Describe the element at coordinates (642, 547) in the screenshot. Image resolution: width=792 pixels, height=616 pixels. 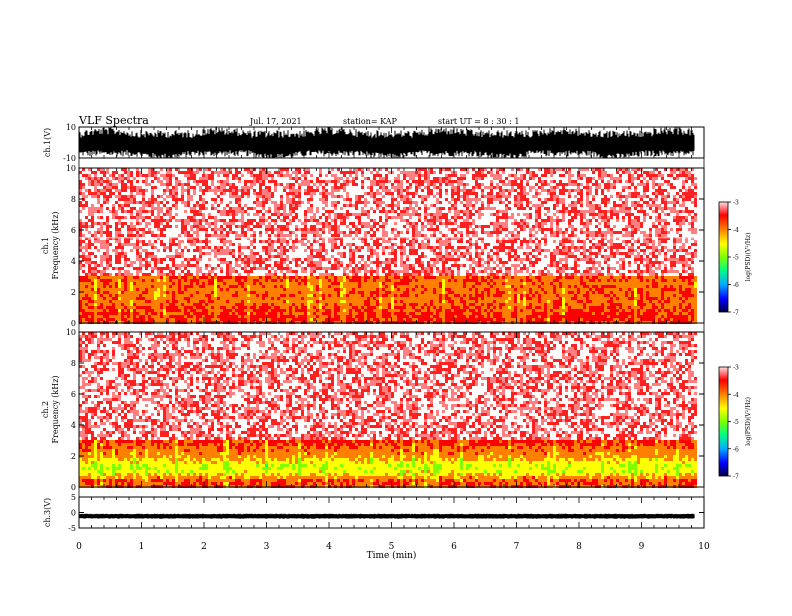
I see `x-tick-label: 9` at that location.